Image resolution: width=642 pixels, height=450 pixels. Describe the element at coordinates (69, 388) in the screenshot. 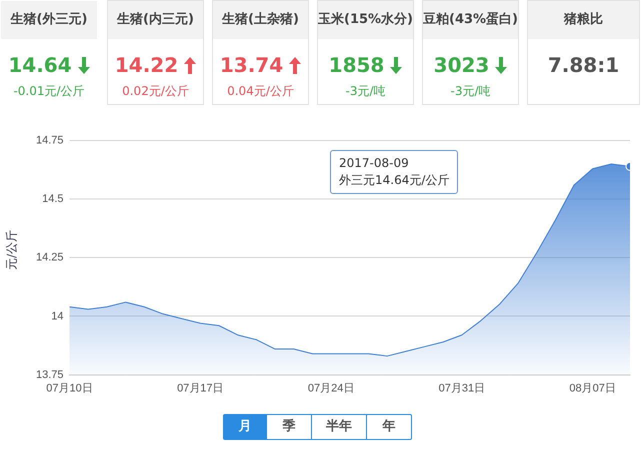

I see `x-tick-label: 07月10日` at that location.